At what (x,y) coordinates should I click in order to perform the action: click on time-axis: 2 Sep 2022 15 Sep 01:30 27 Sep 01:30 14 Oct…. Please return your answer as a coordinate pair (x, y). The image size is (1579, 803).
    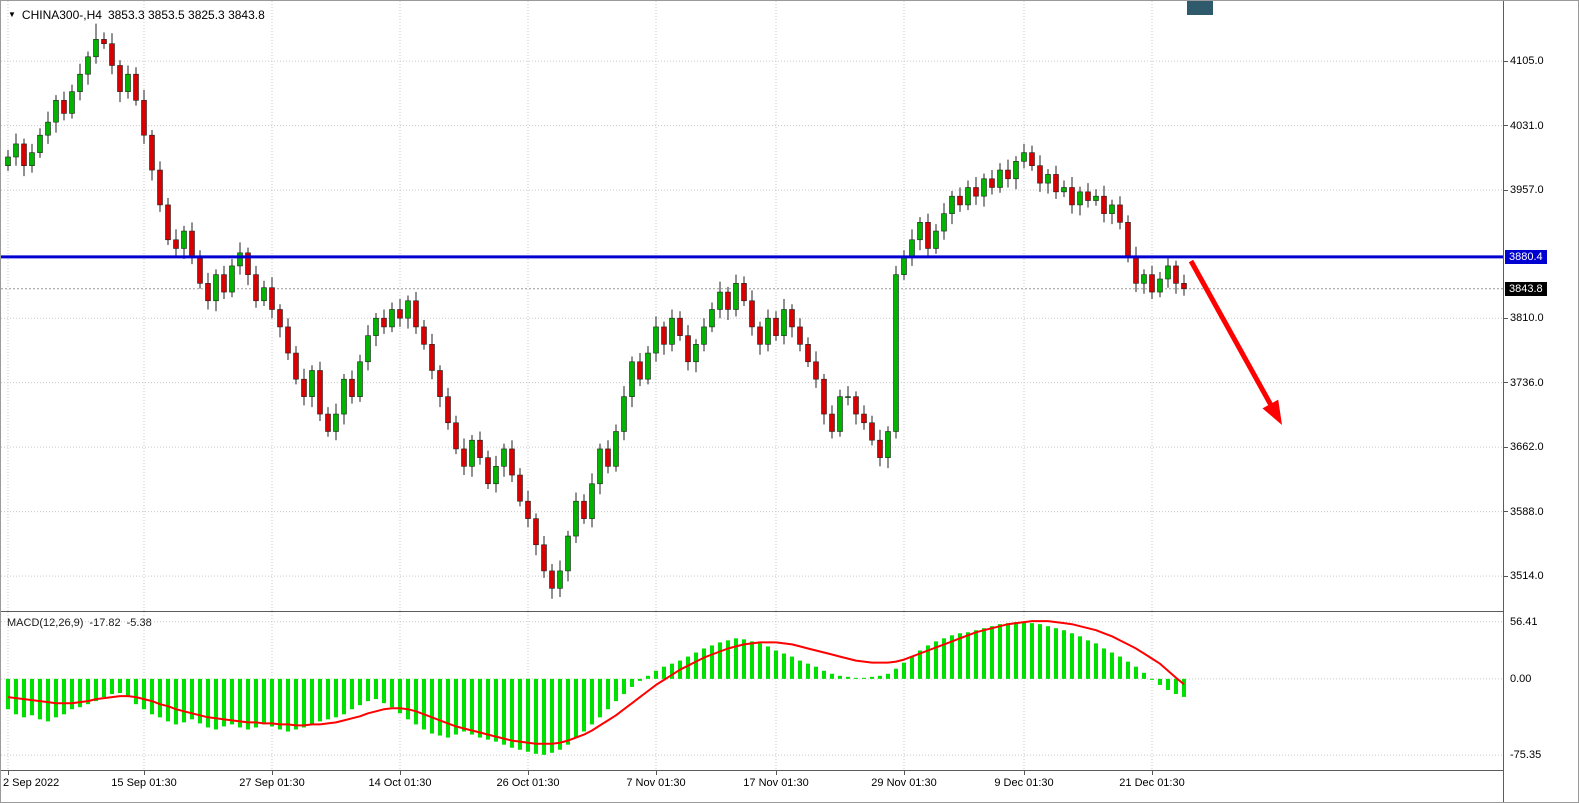
    Looking at the image, I should click on (752, 786).